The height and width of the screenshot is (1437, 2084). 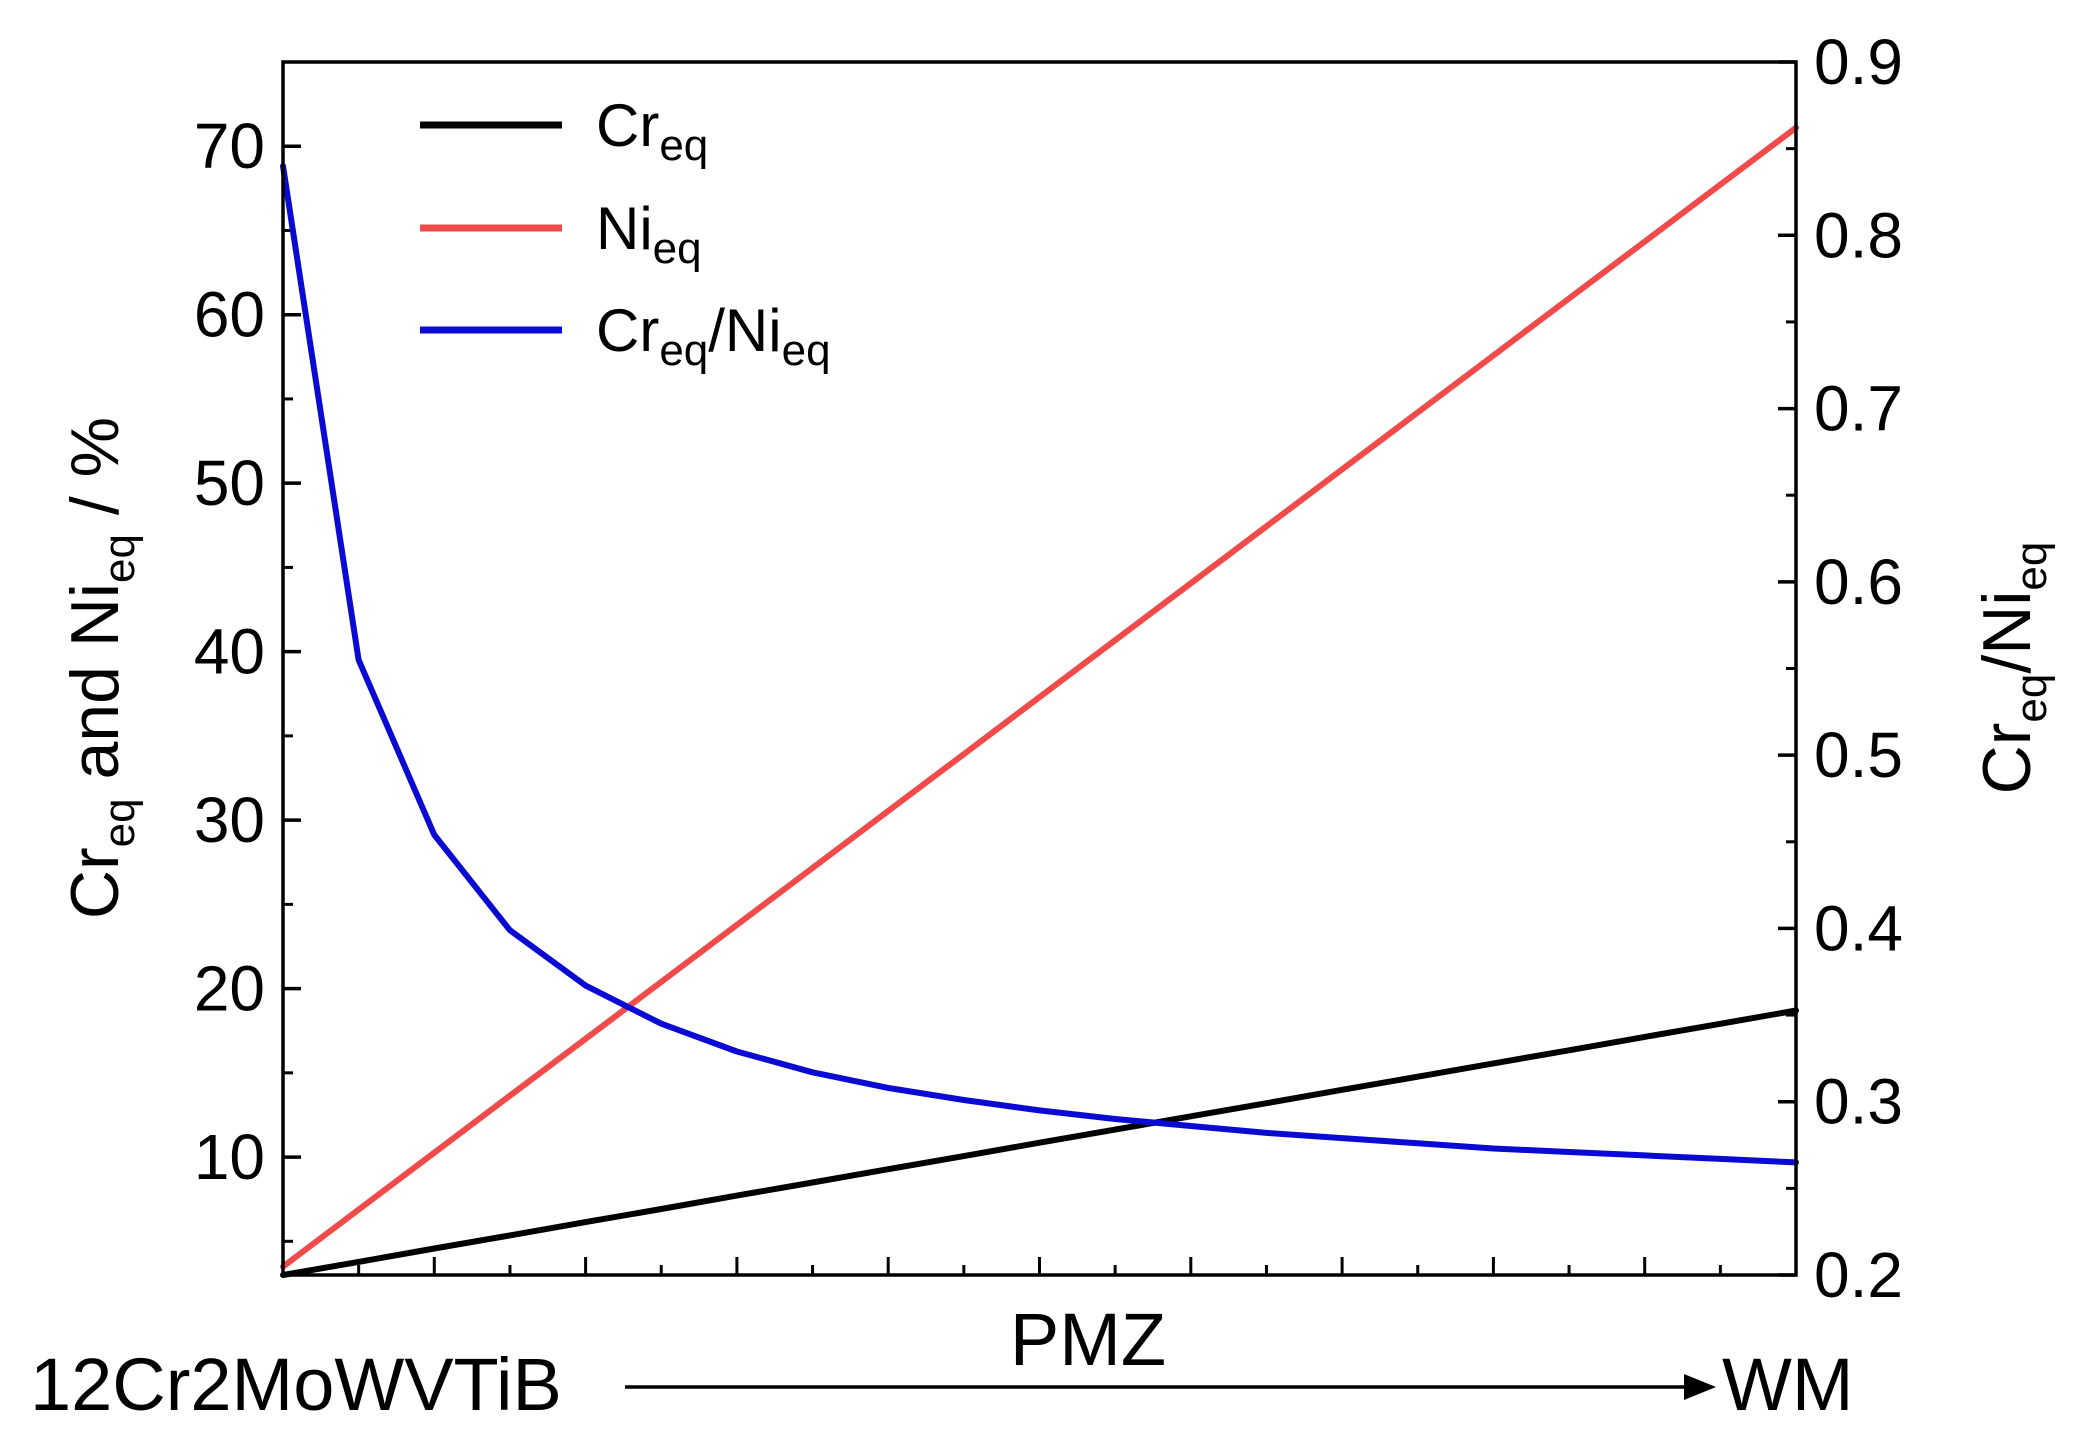 What do you see at coordinates (229, 1157) in the screenshot?
I see `left-tick-label: 10` at bounding box center [229, 1157].